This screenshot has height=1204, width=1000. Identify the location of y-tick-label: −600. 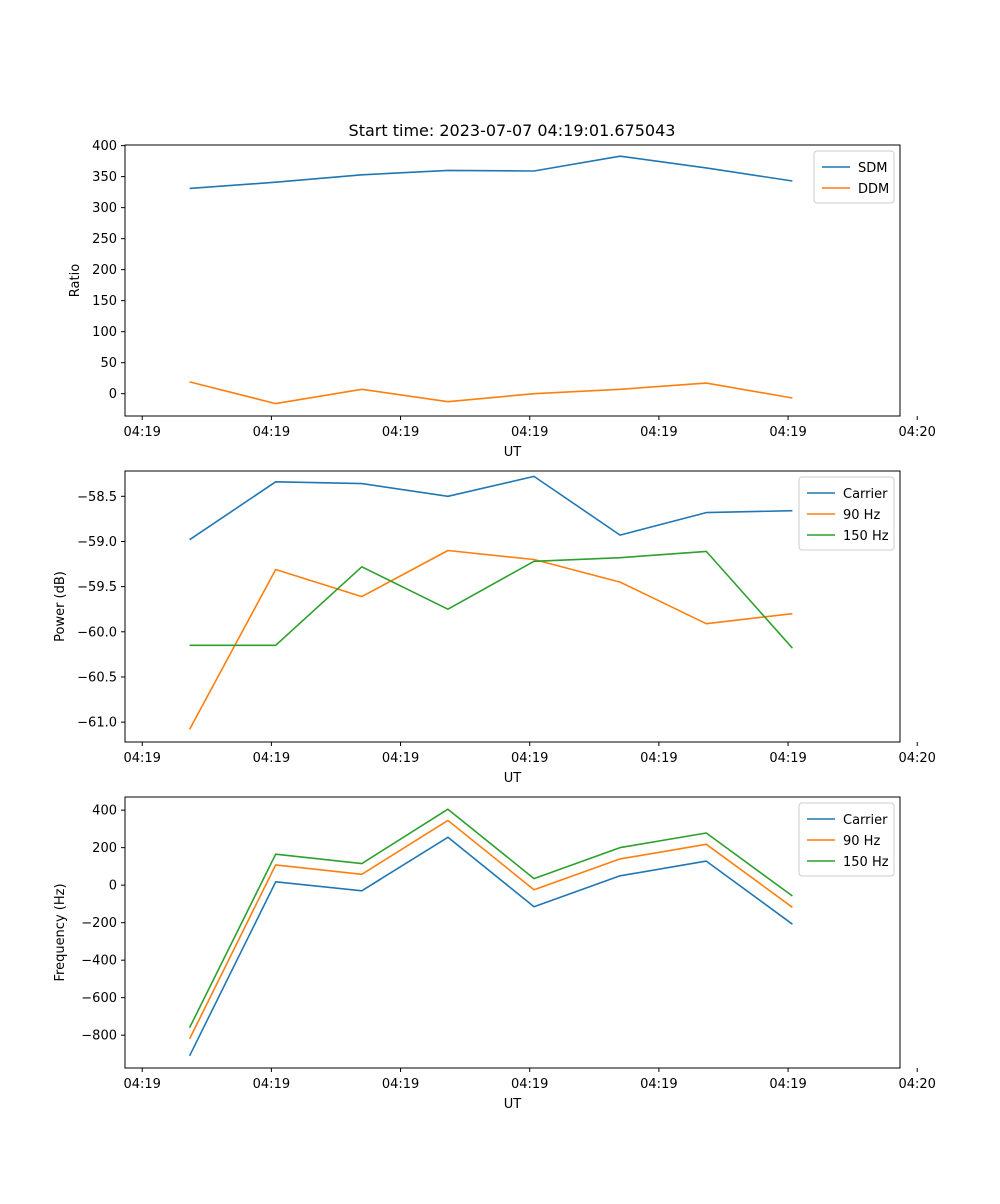
(99, 998).